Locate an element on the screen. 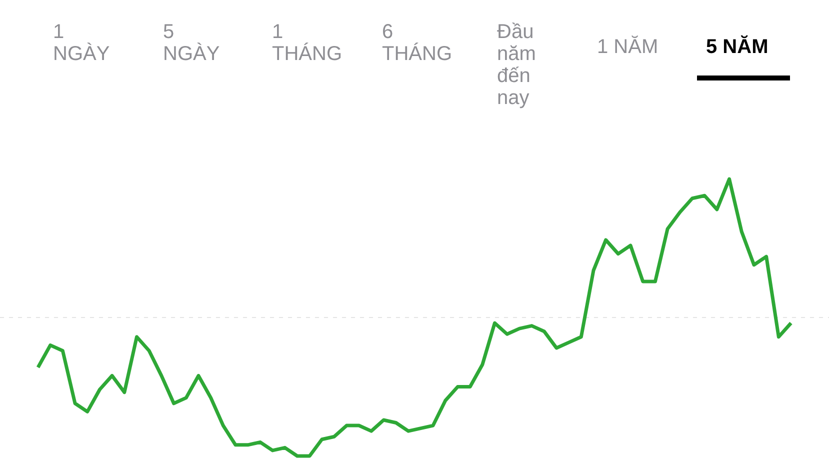 The width and height of the screenshot is (829, 467). text: 1 NĂM is located at coordinates (627, 46).